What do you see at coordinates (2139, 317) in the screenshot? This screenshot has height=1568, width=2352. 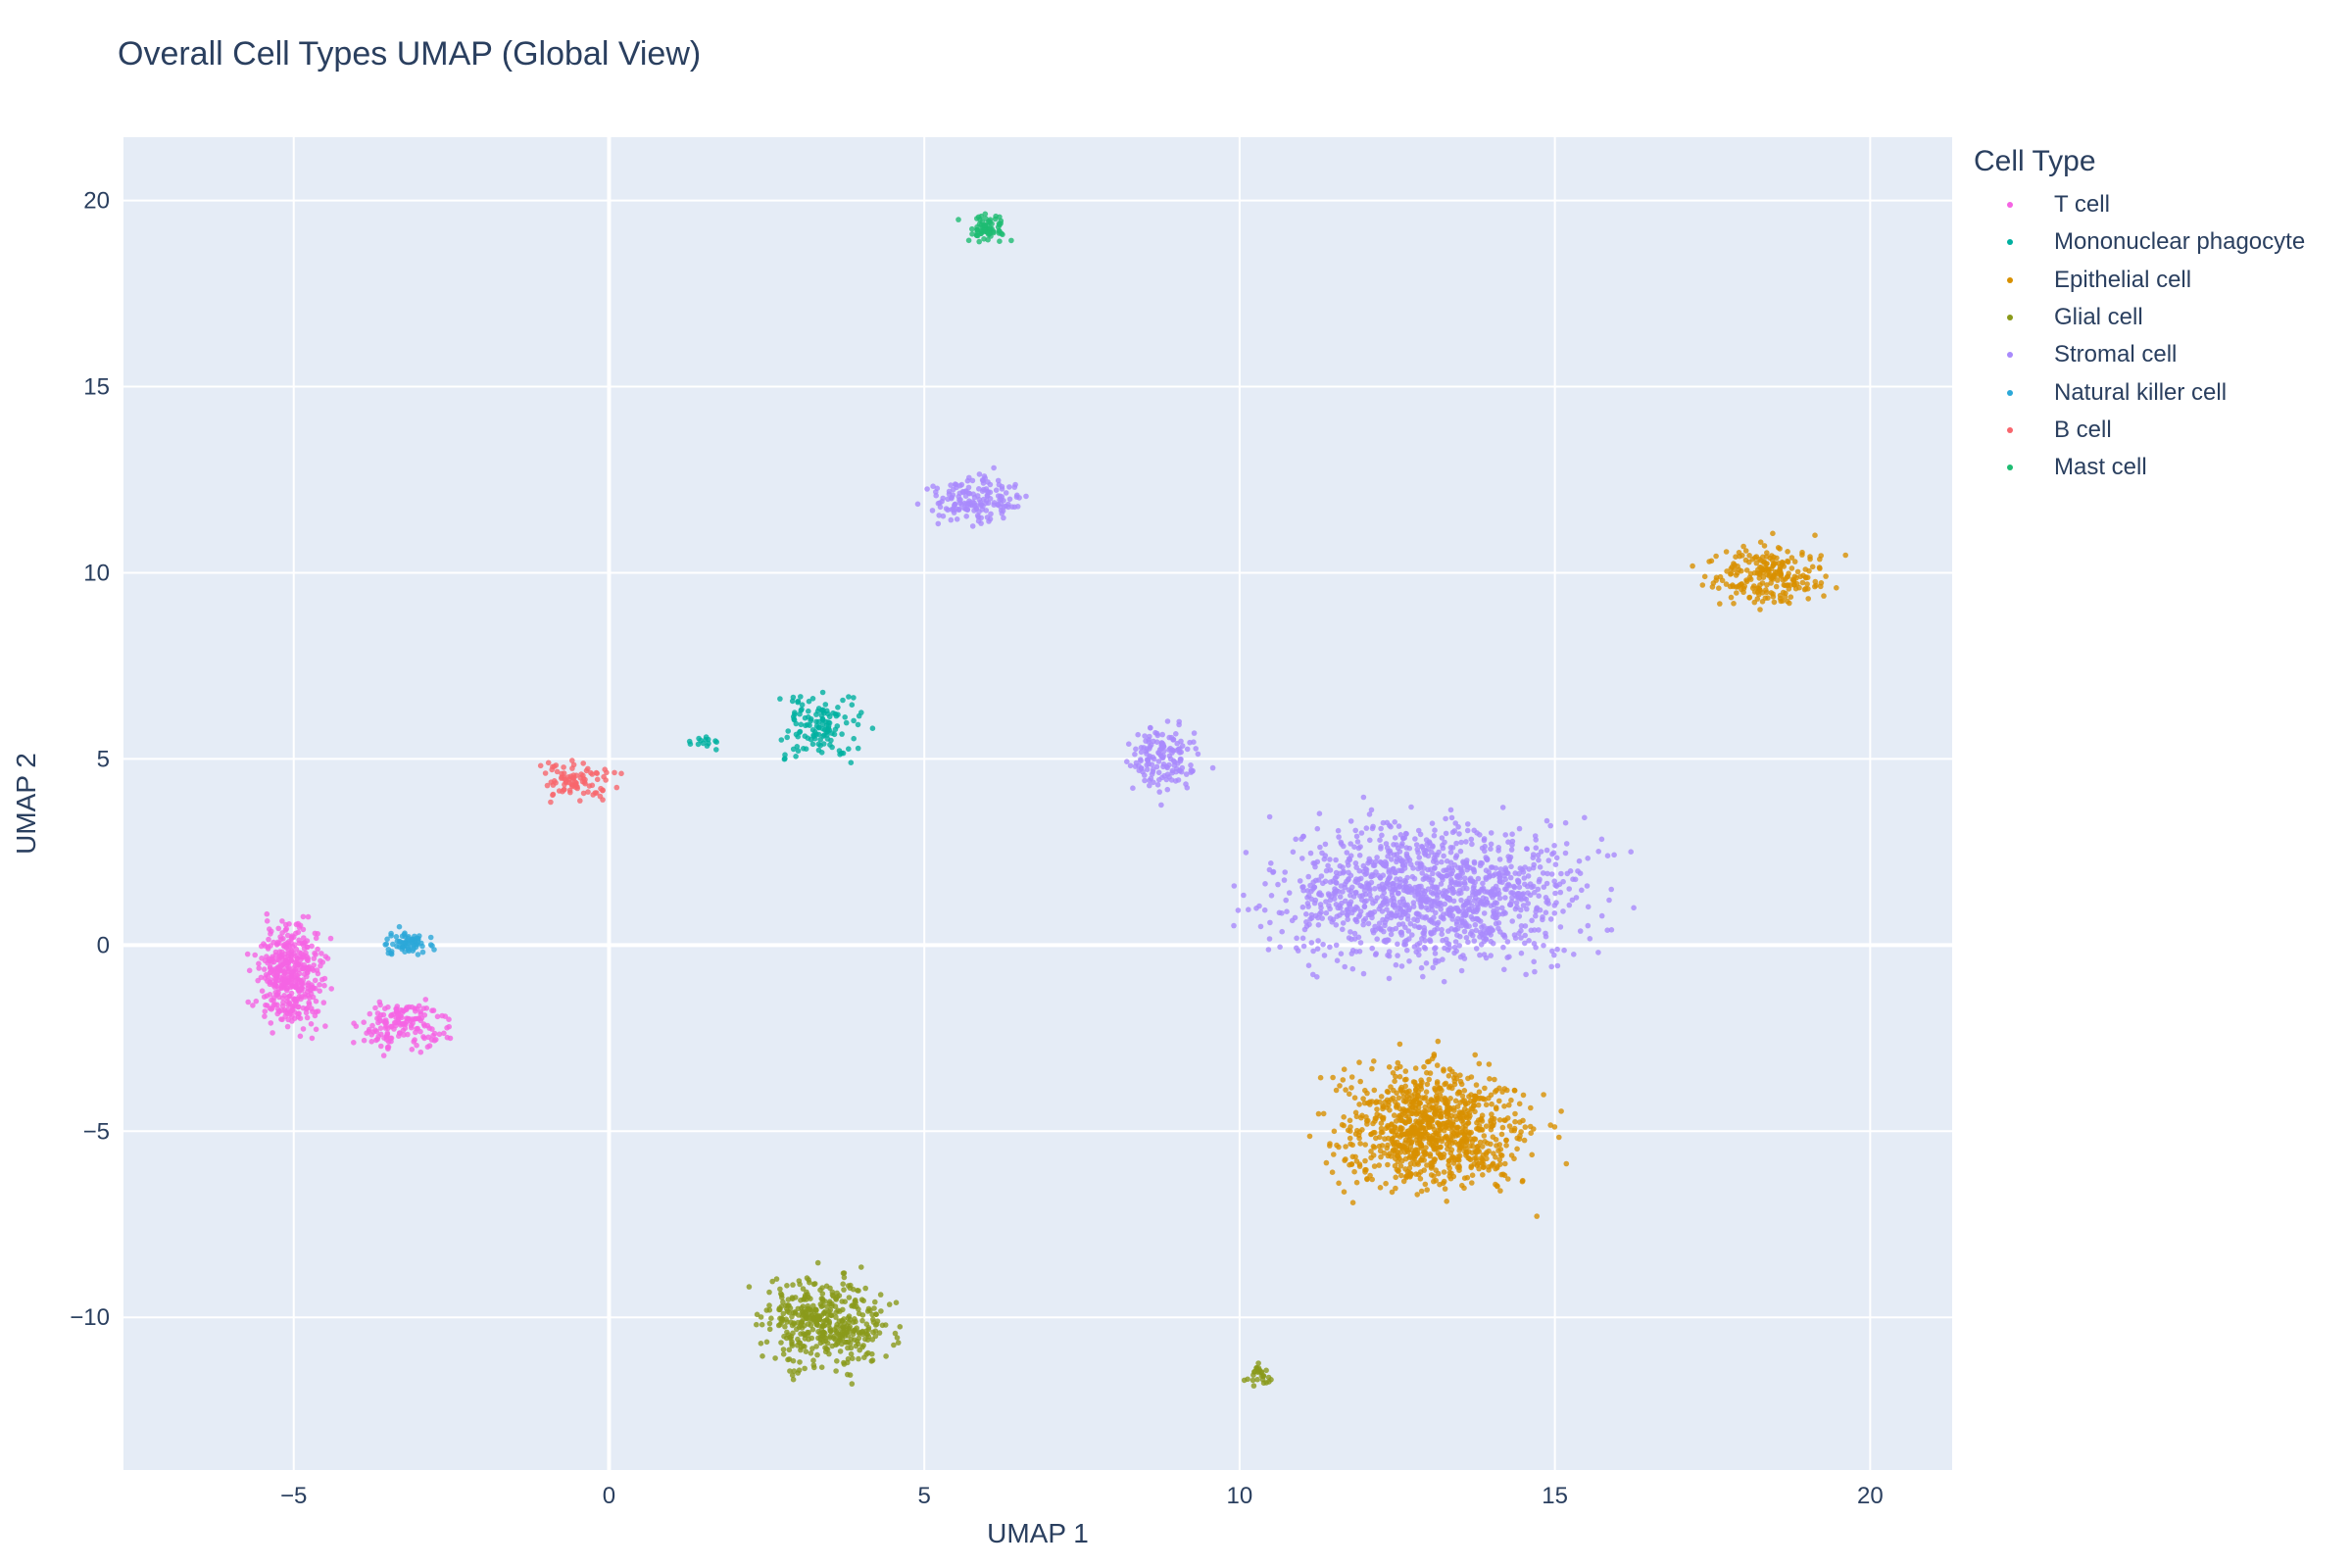 I see `legend-item: Glial cell` at bounding box center [2139, 317].